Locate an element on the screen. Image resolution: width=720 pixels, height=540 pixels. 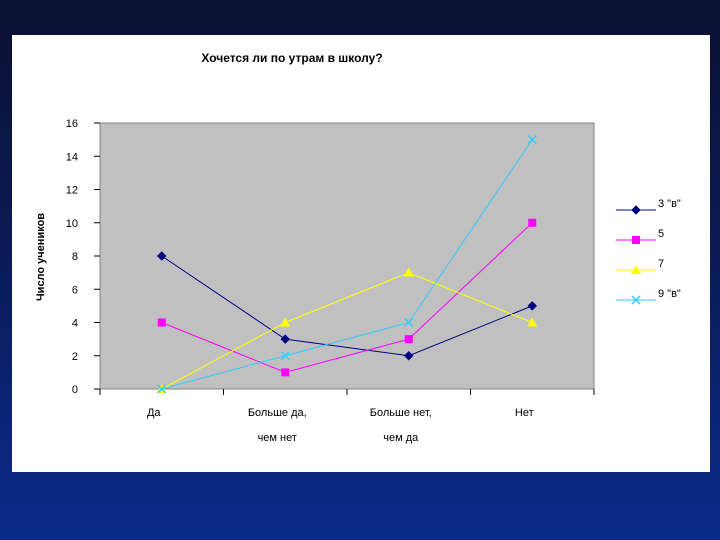
y-tick-label: 0 is located at coordinates (75, 390).